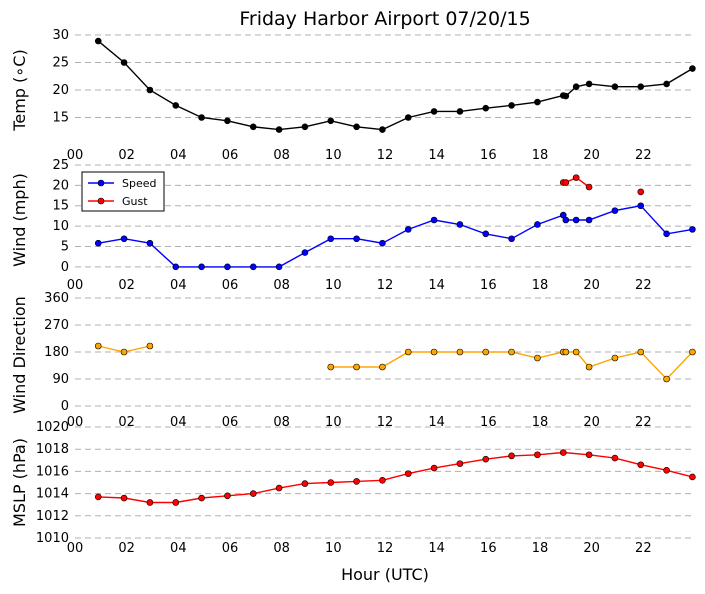 The height and width of the screenshot is (594, 705). What do you see at coordinates (52, 516) in the screenshot?
I see `y-tick-label: 1012` at bounding box center [52, 516].